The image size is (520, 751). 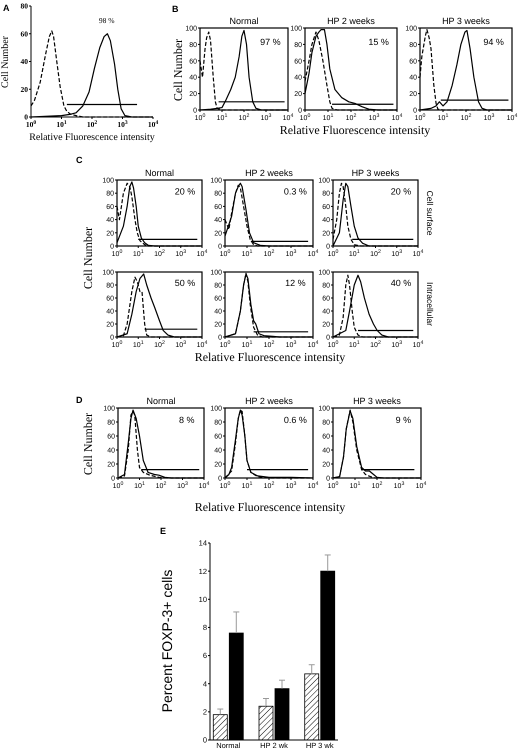 What do you see at coordinates (167, 641) in the screenshot?
I see `y-axis-title: Percent FOXP-3+ cells` at bounding box center [167, 641].